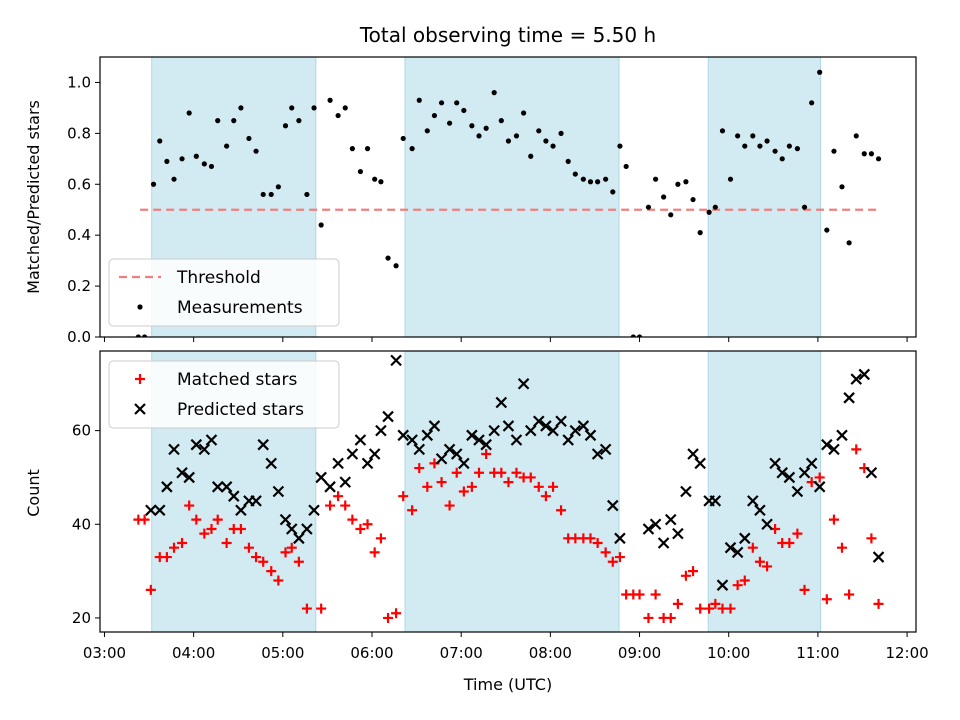  Describe the element at coordinates (79, 235) in the screenshot. I see `y-tick-label: 0.4` at that location.